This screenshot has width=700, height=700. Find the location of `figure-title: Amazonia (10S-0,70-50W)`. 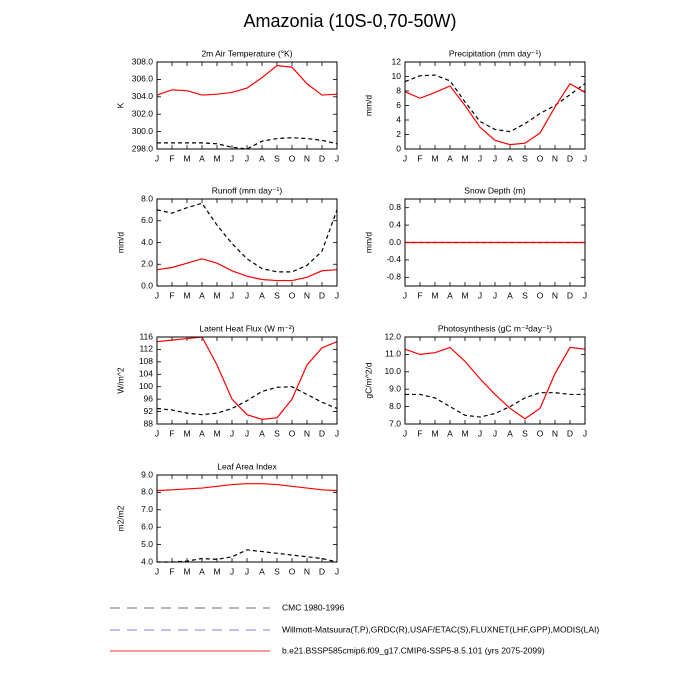

figure-title: Amazonia (10S-0,70-50W) is located at coordinates (349, 21).